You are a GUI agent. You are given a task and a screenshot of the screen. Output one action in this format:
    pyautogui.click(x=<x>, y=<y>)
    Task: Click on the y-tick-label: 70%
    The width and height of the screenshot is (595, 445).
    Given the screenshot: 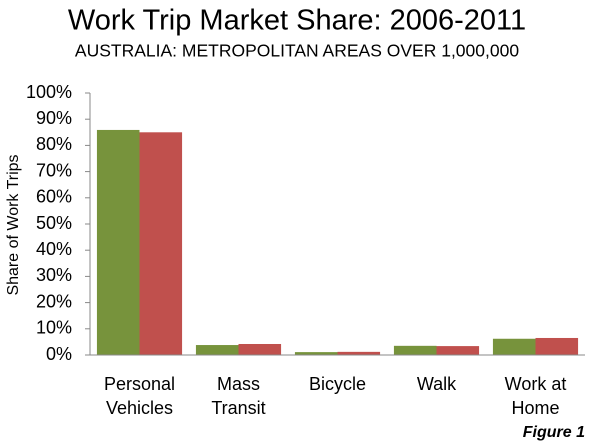 What is the action you would take?
    pyautogui.click(x=54, y=170)
    